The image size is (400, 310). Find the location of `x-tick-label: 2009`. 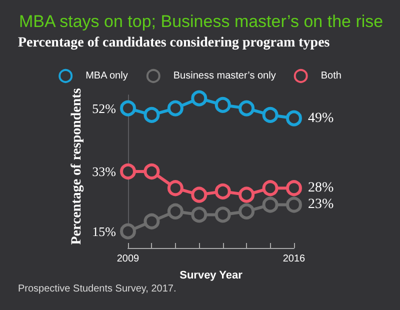

x-tick-label: 2009 is located at coordinates (128, 259).